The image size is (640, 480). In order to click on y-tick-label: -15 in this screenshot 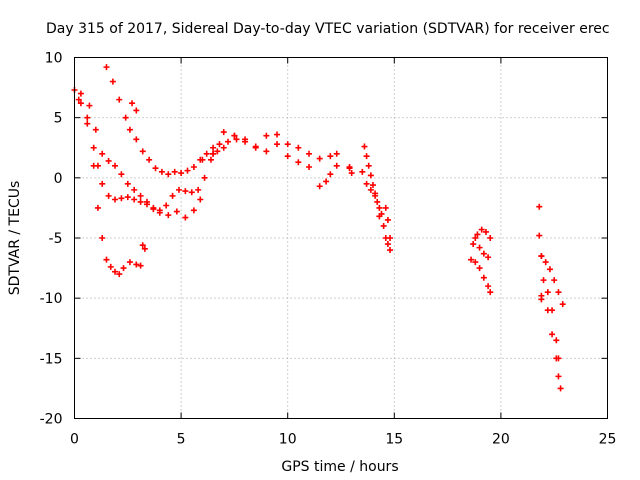, I will do `click(51, 359)`.